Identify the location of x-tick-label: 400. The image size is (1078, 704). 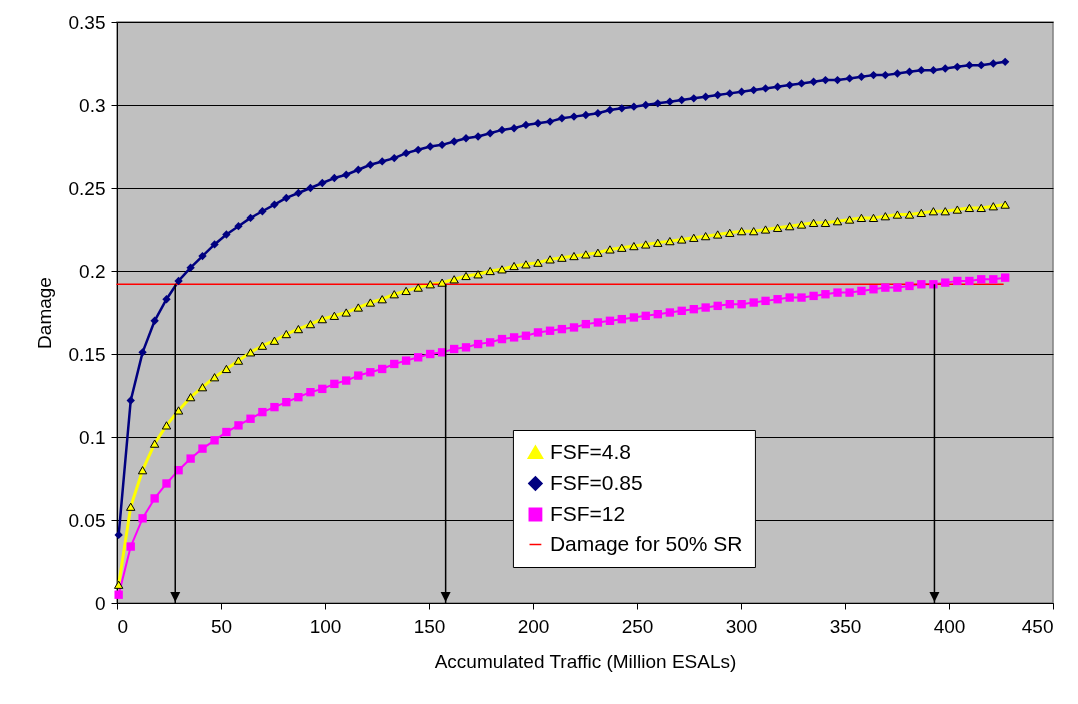
(949, 626).